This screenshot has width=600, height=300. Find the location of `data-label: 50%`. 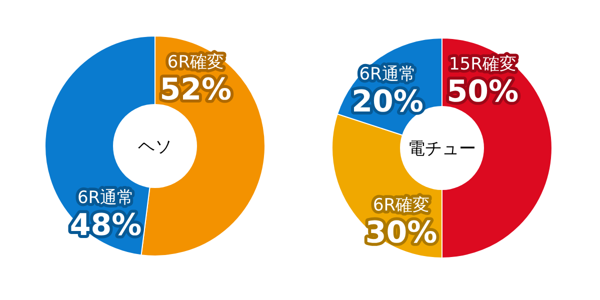

data-label: 50% is located at coordinates (482, 92).